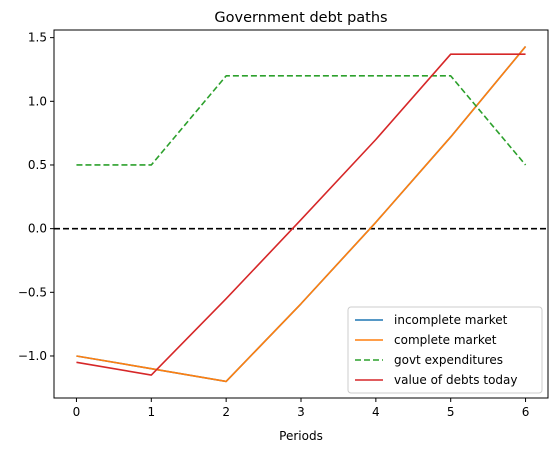 This screenshot has width=559, height=453. Describe the element at coordinates (37, 38) in the screenshot. I see `y-tick-label: 1.5` at that location.